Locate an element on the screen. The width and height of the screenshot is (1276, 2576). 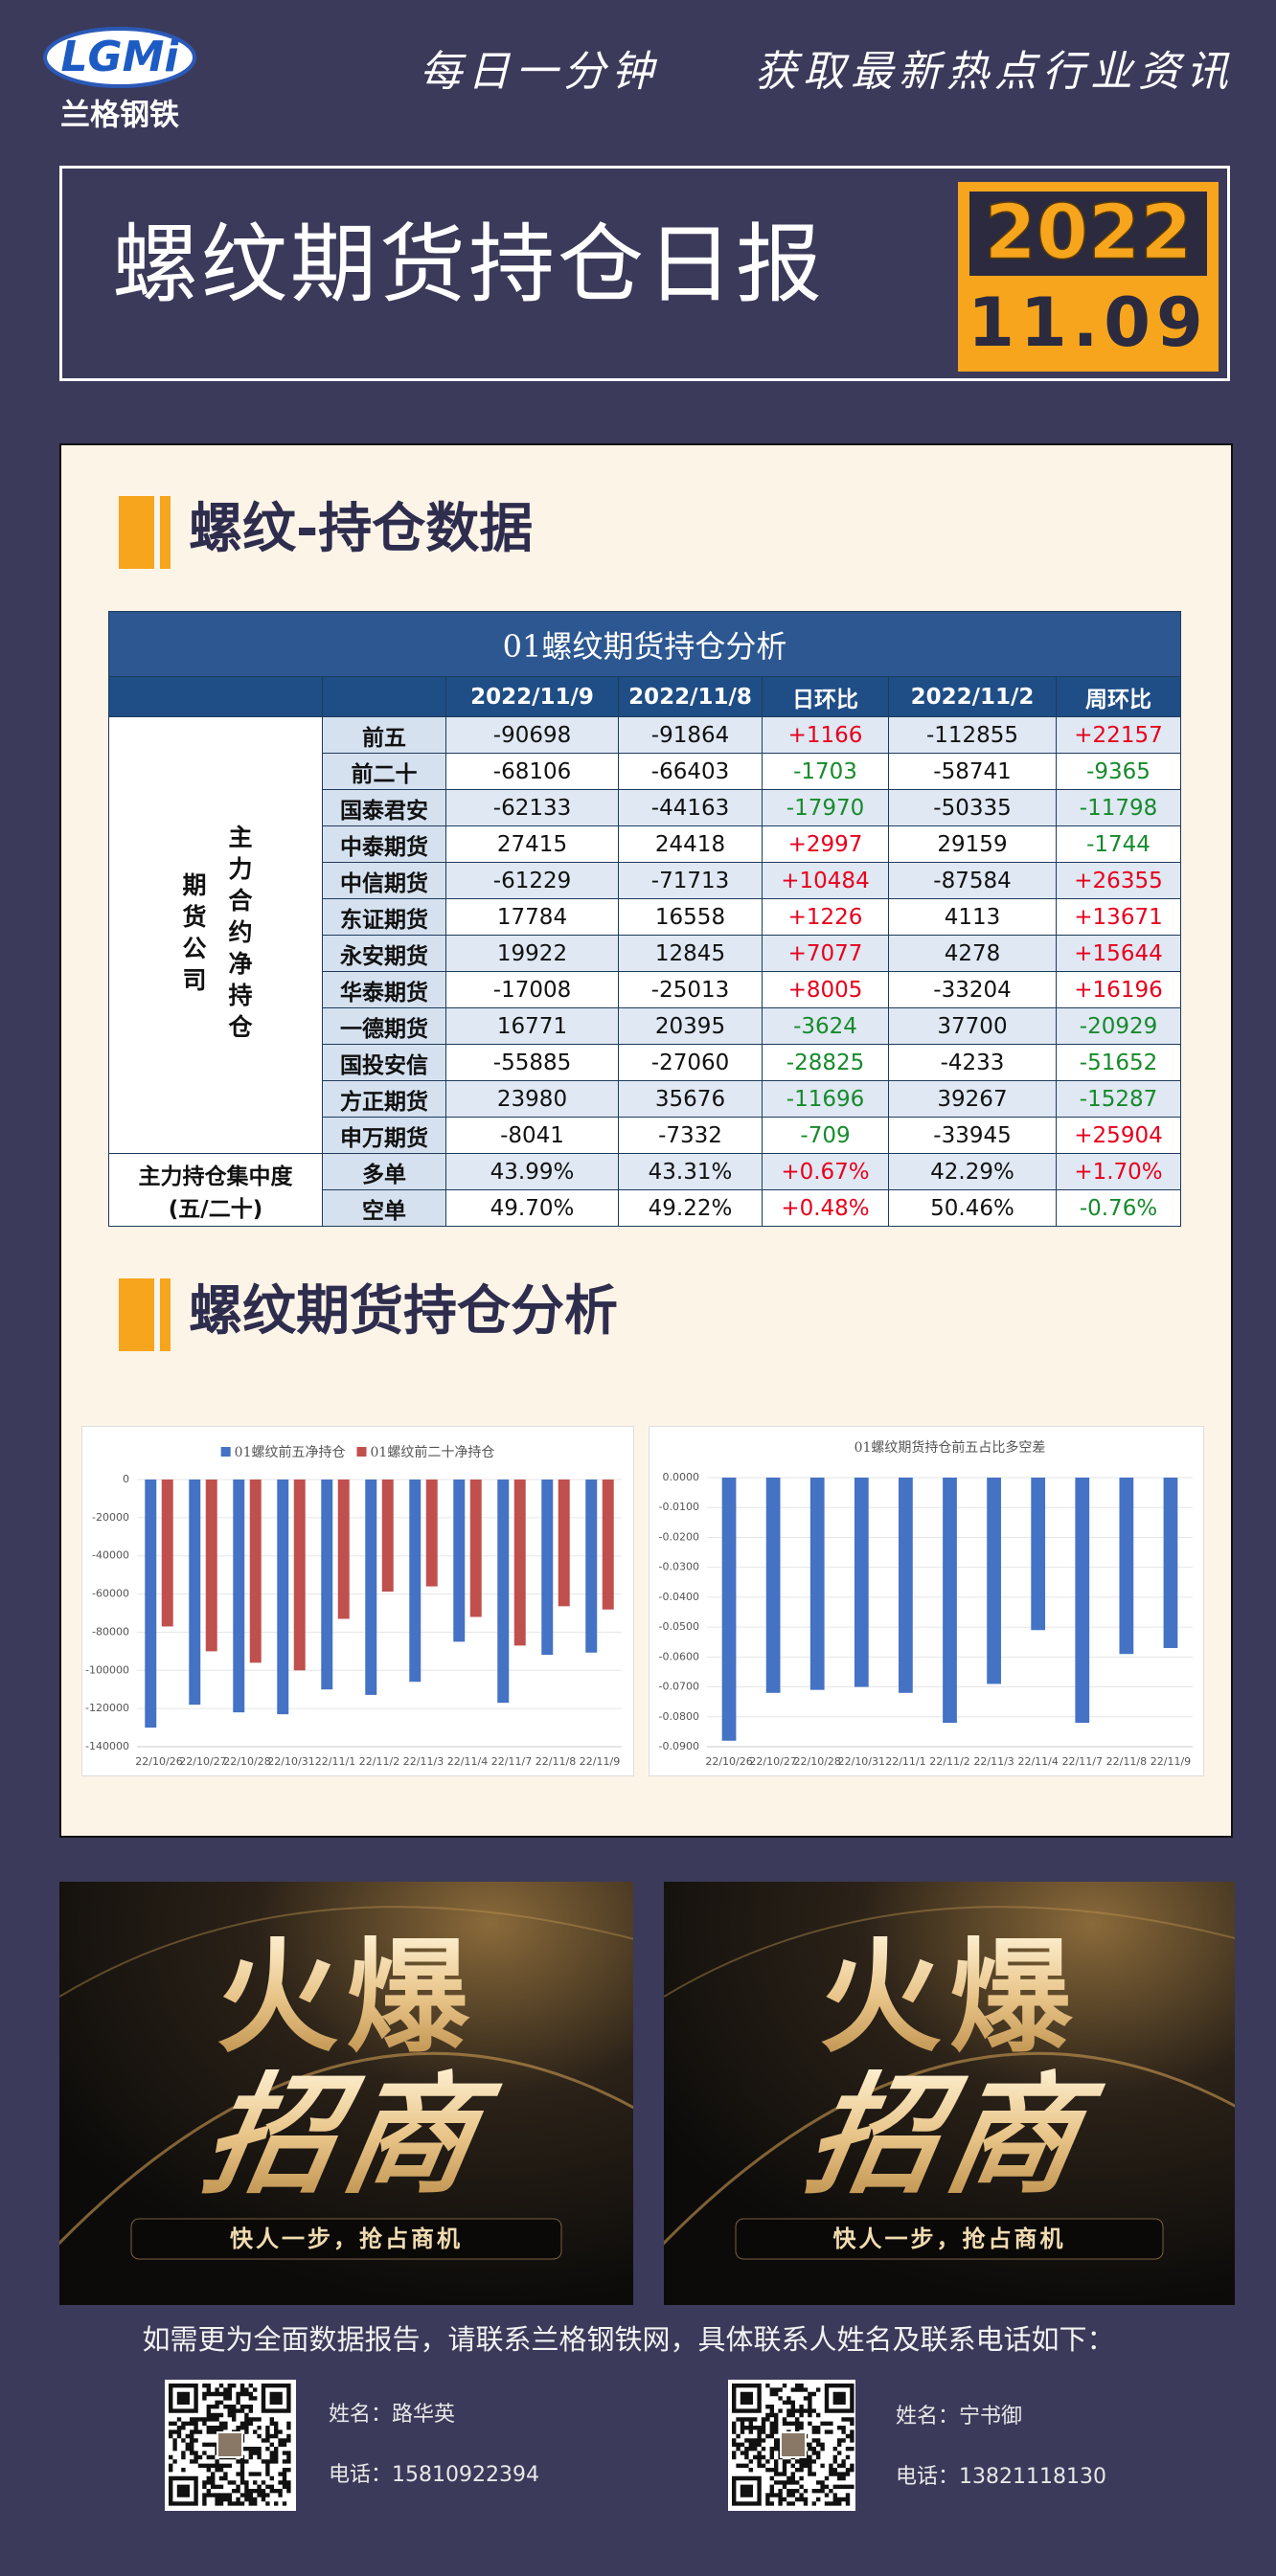
table-cell: -9365 is located at coordinates (1118, 771).